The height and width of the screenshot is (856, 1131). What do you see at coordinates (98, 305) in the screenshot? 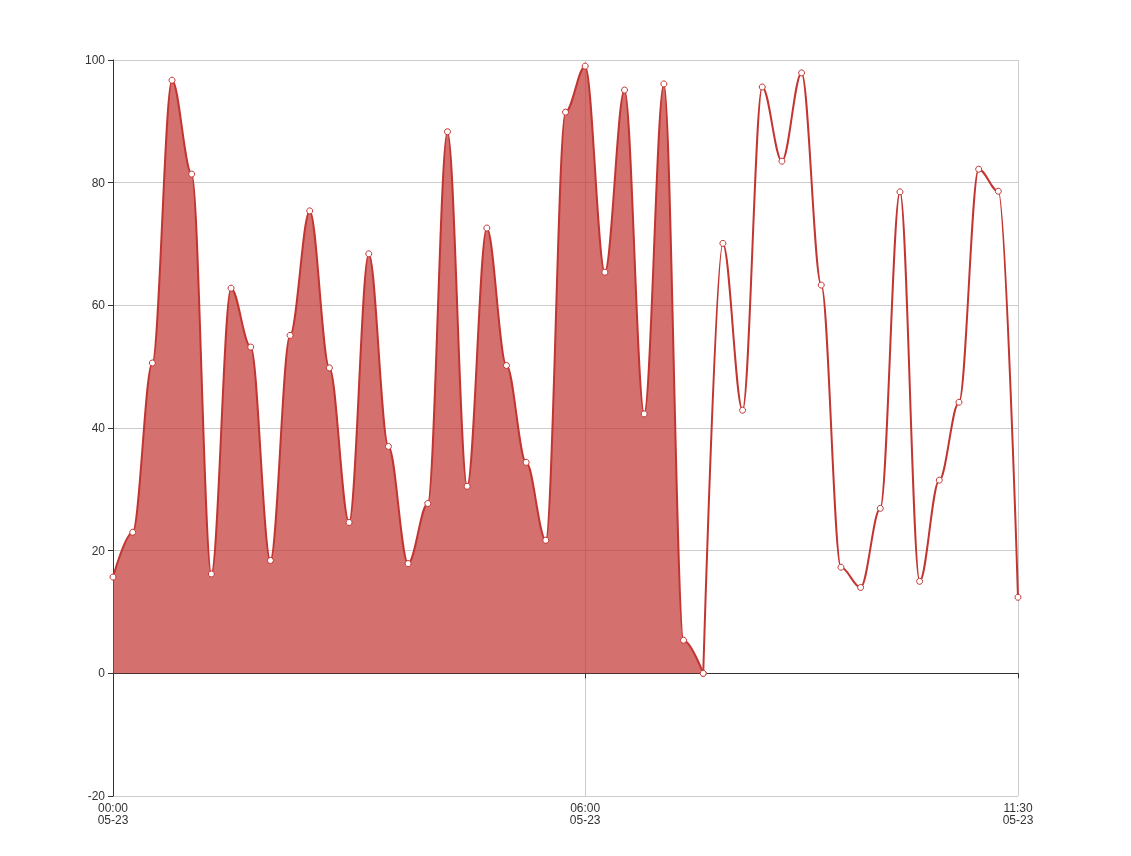
I see `y-tick-label: 60` at bounding box center [98, 305].